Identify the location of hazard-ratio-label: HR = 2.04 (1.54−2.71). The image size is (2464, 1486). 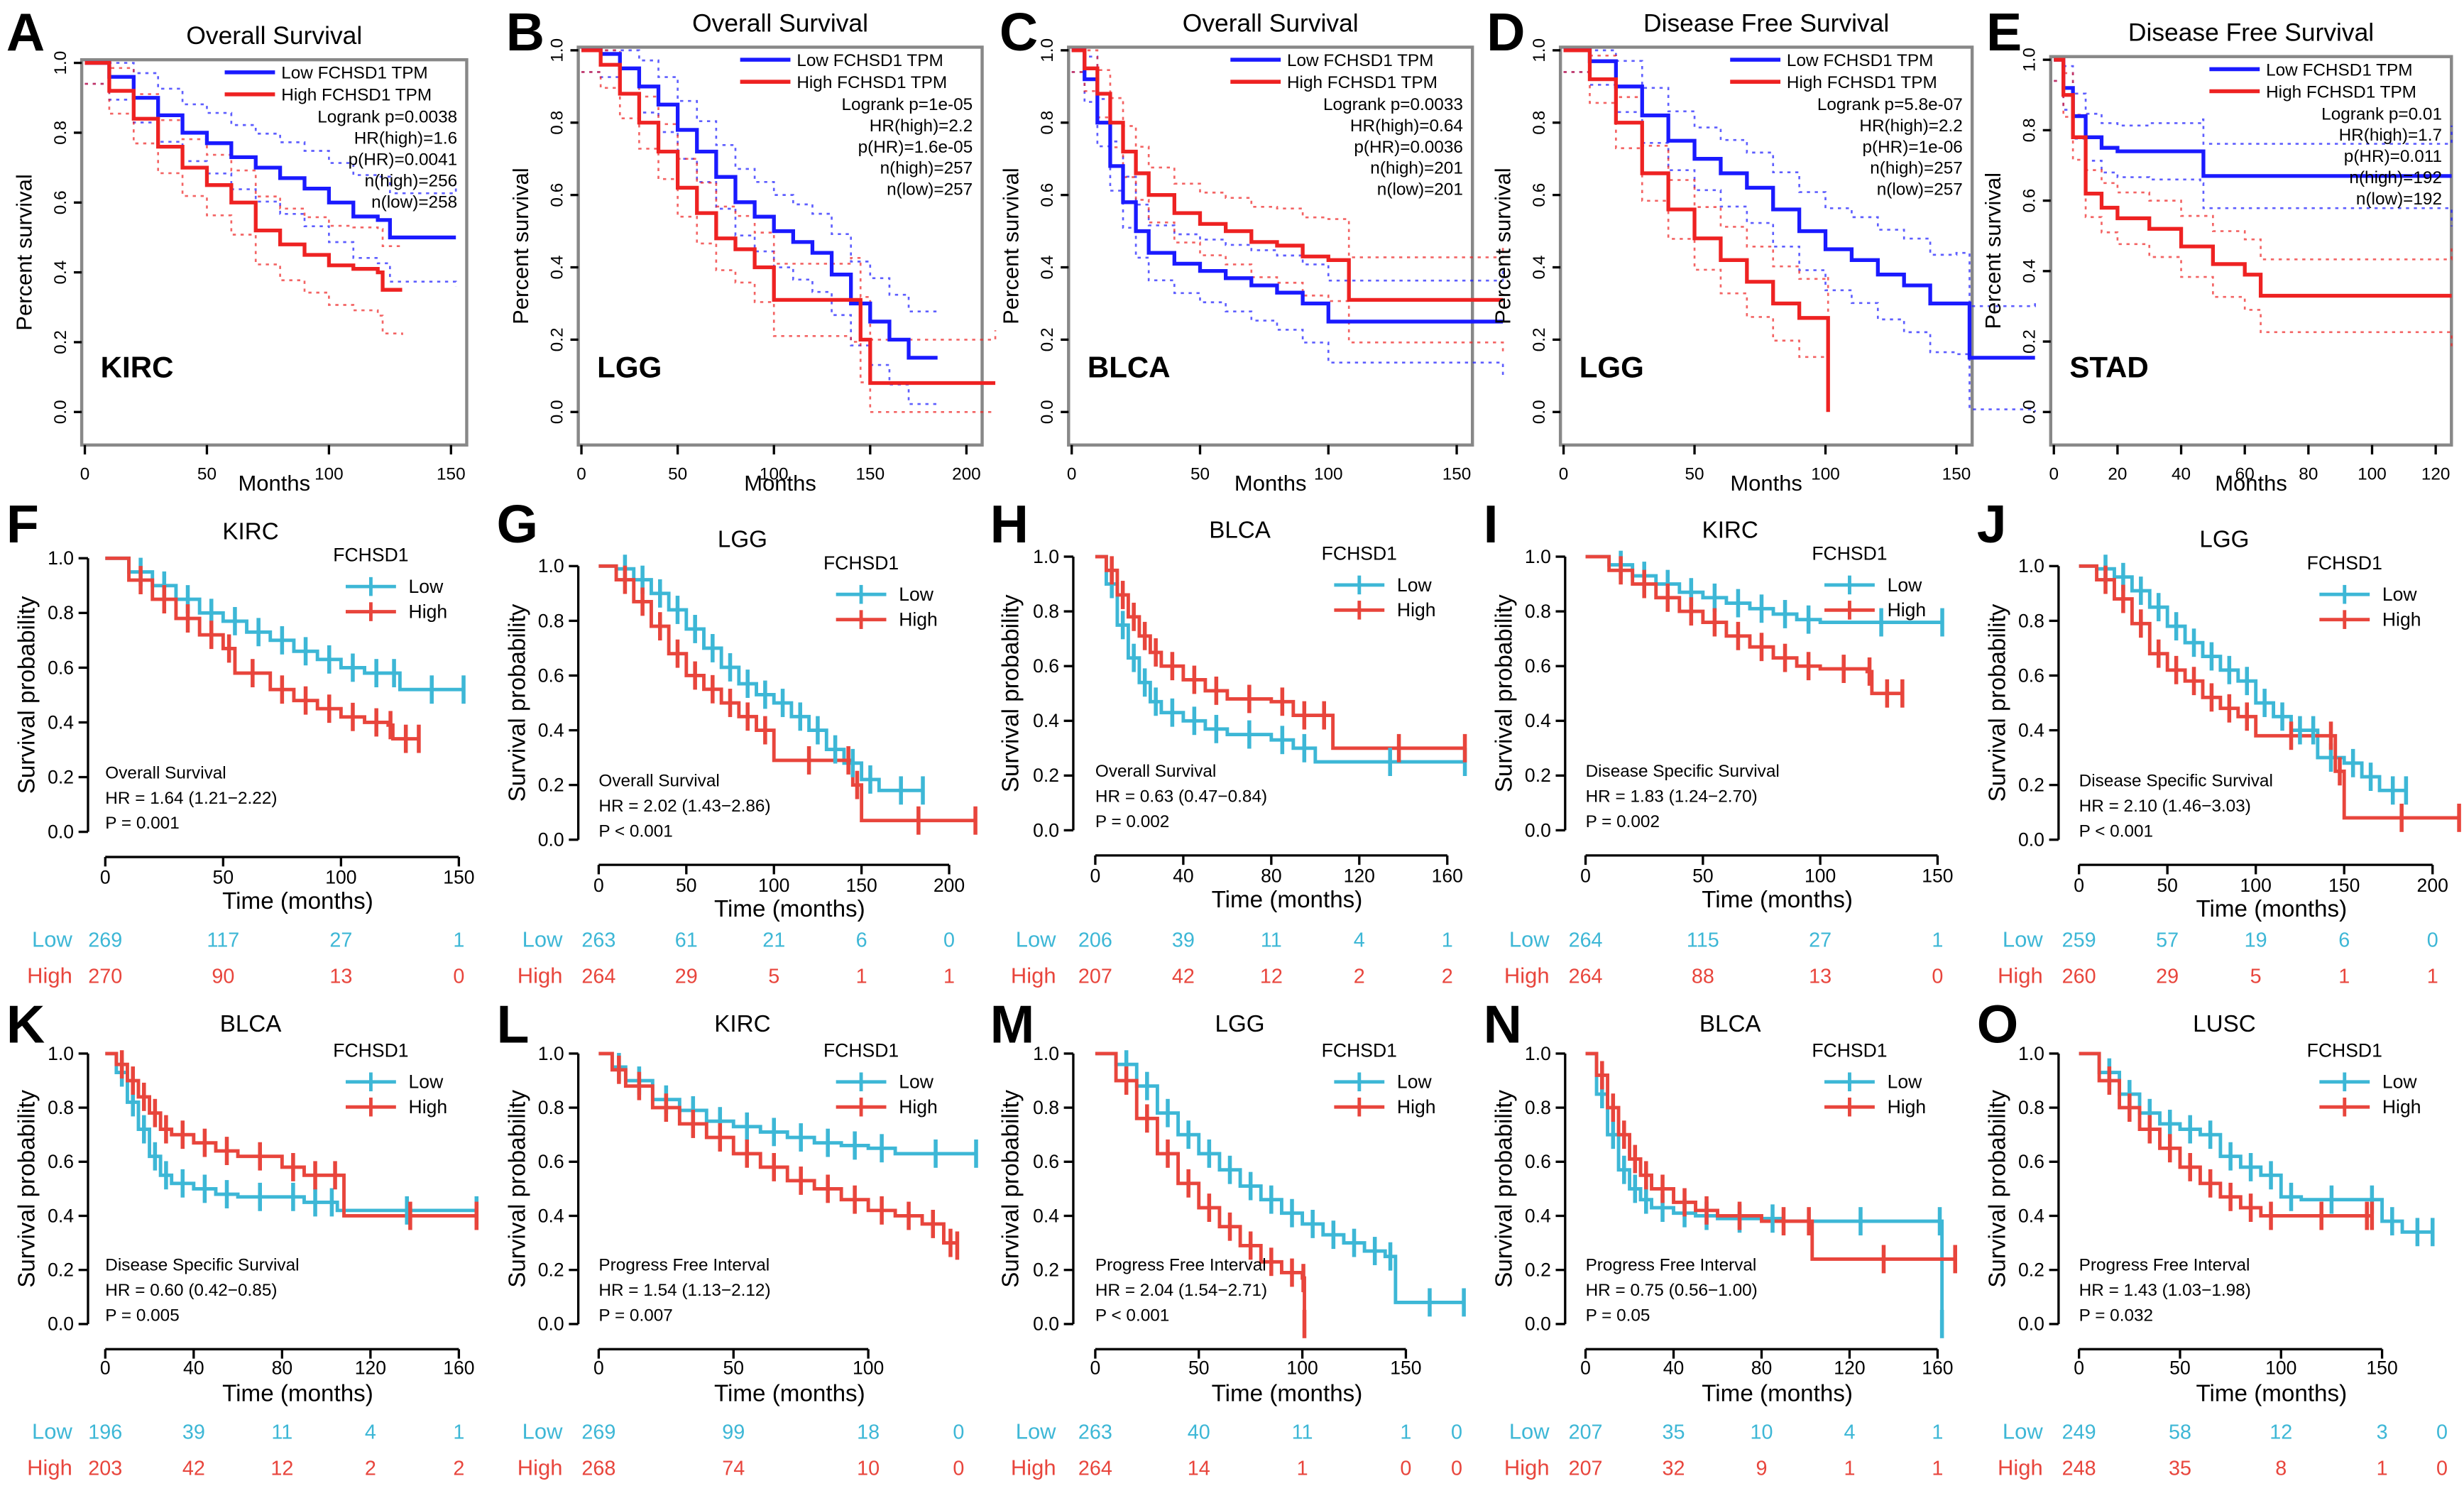
(1181, 1291).